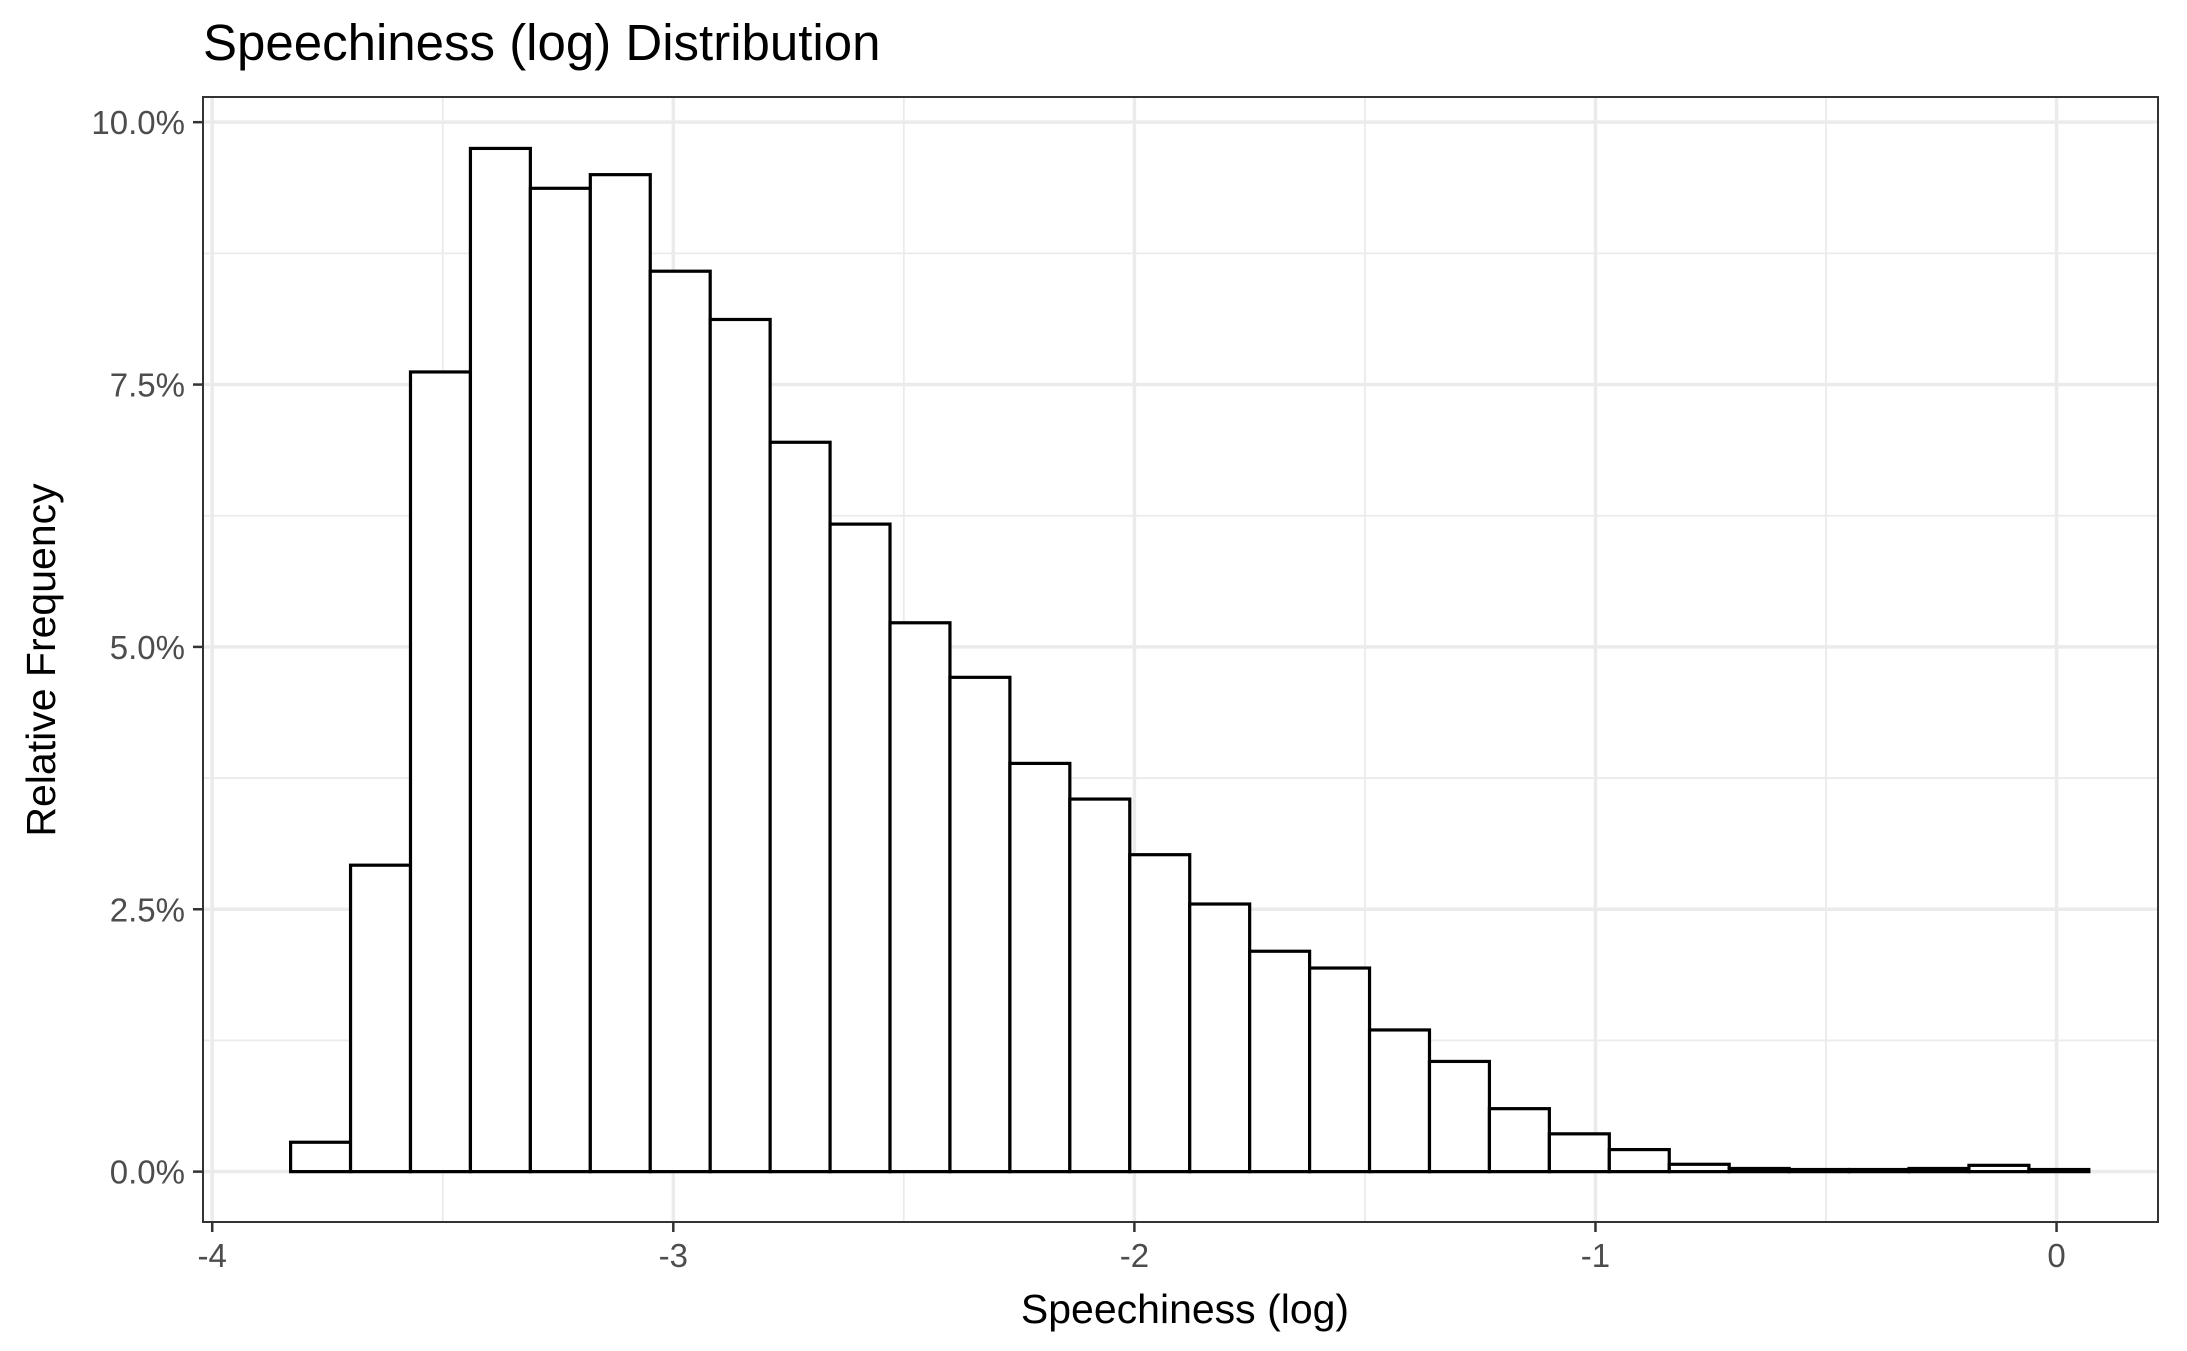 The height and width of the screenshot is (1351, 2187). I want to click on x-tick-label: 0, so click(2056, 1255).